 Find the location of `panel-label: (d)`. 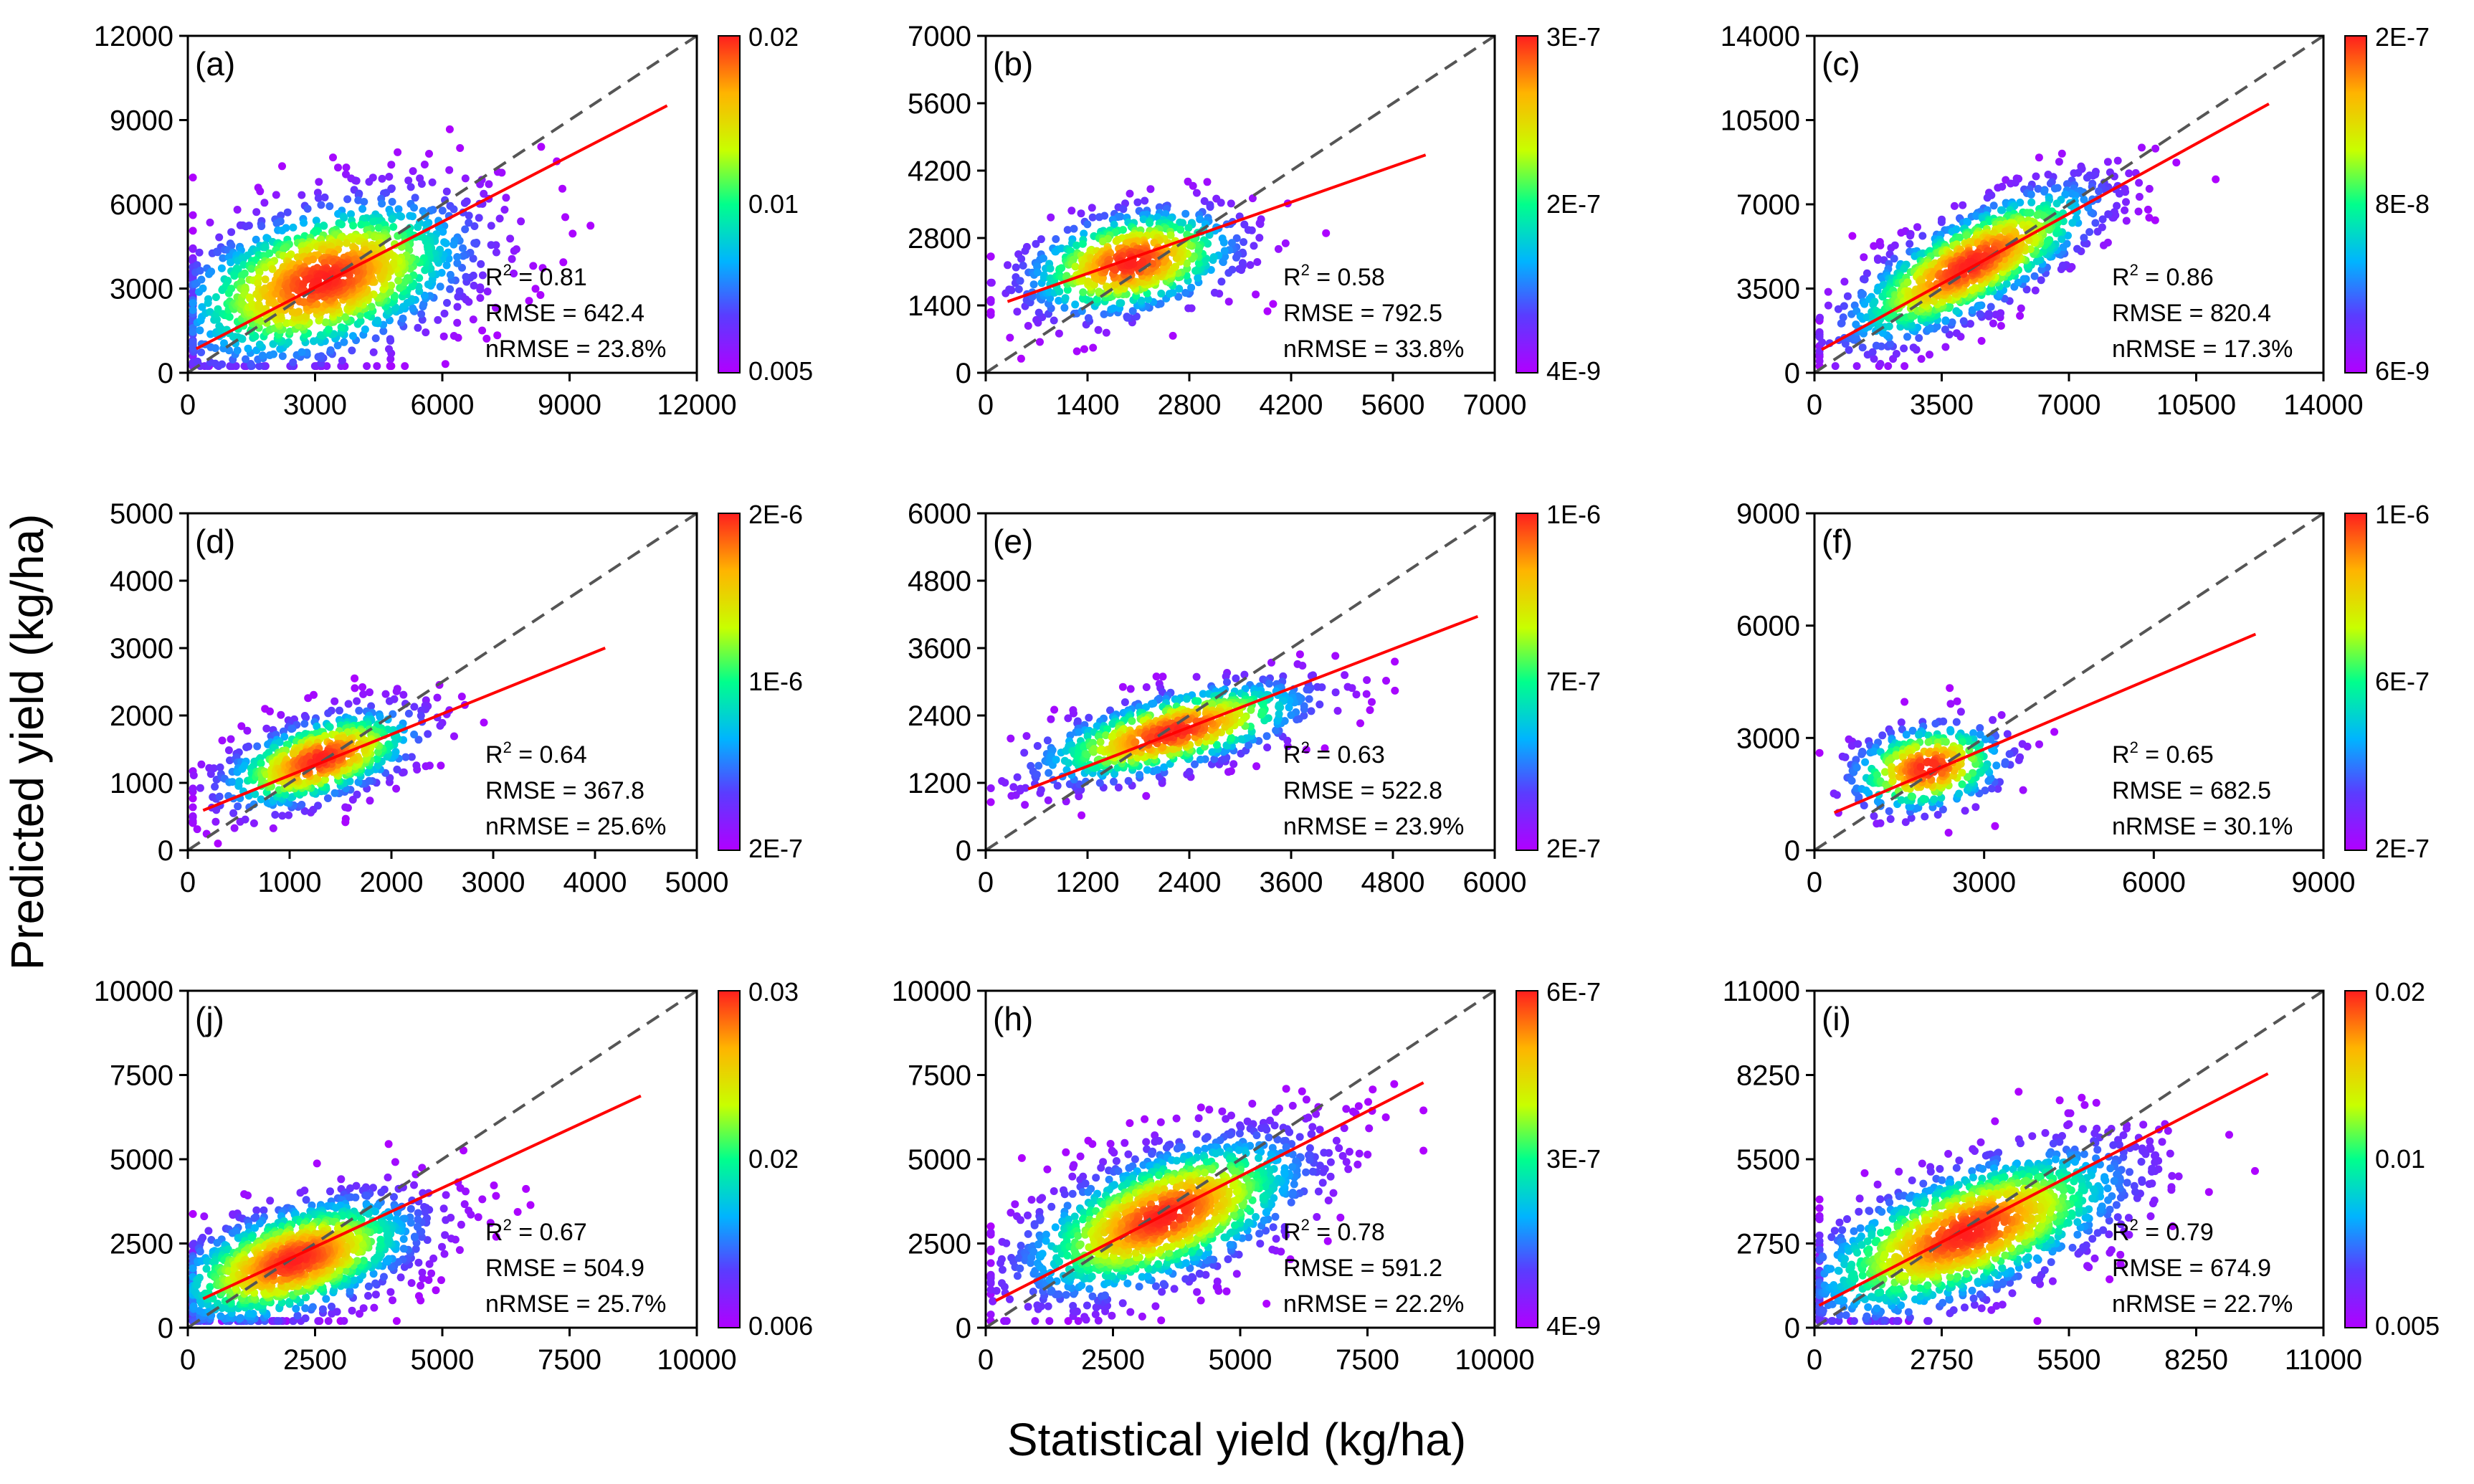

panel-label: (d) is located at coordinates (215, 541).